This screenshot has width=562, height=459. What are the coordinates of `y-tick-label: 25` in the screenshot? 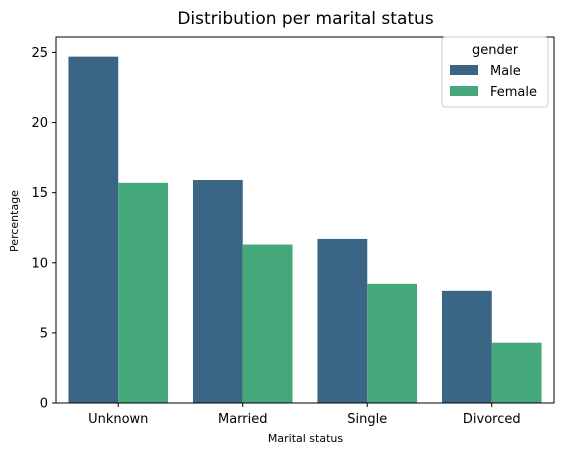 It's located at (39, 53).